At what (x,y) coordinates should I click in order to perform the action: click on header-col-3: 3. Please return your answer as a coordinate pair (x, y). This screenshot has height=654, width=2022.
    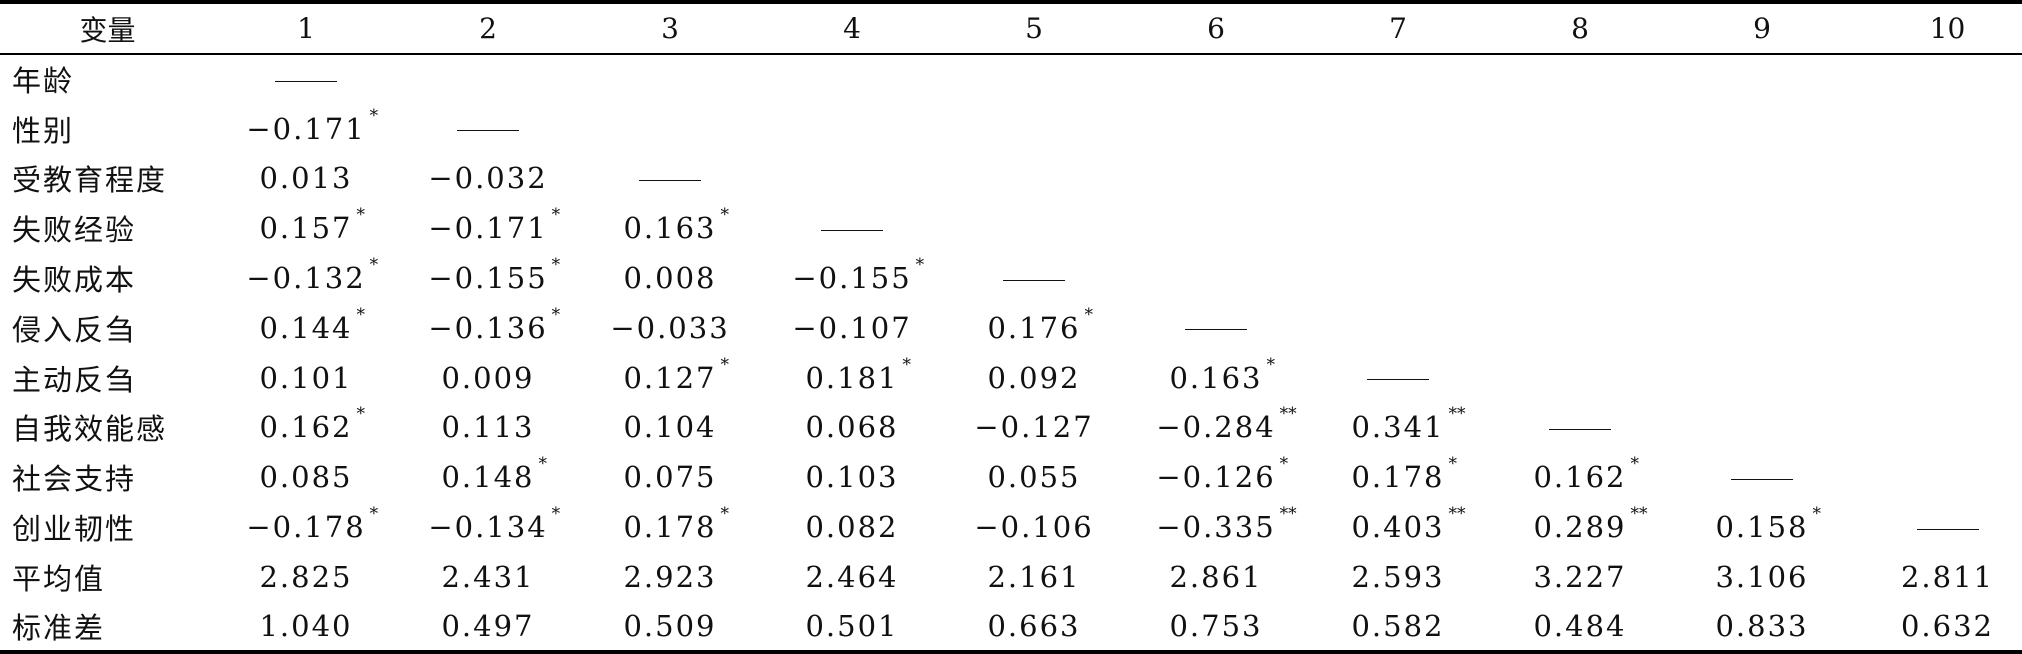
    Looking at the image, I should click on (670, 27).